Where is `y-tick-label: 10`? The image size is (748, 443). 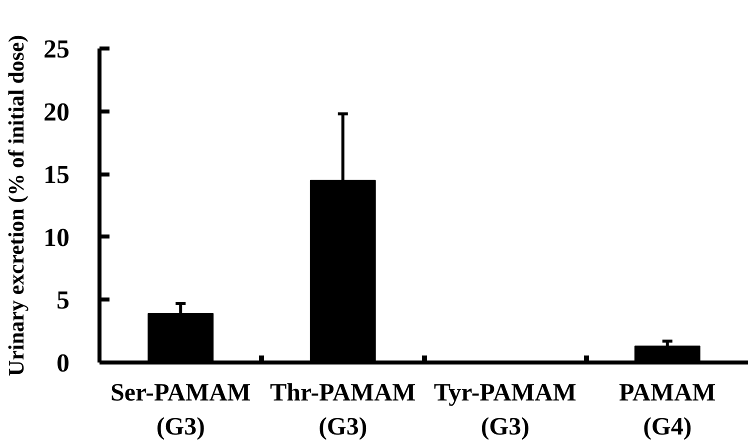 y-tick-label: 10 is located at coordinates (57, 237).